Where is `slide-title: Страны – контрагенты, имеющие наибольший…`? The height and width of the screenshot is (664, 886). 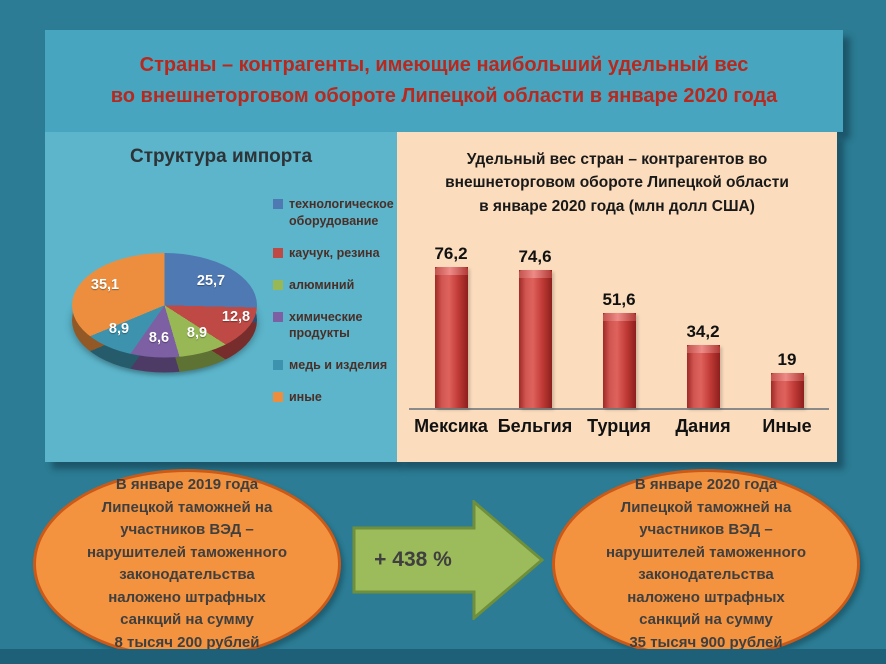 slide-title: Страны – контрагенты, имеющие наибольший… is located at coordinates (444, 80).